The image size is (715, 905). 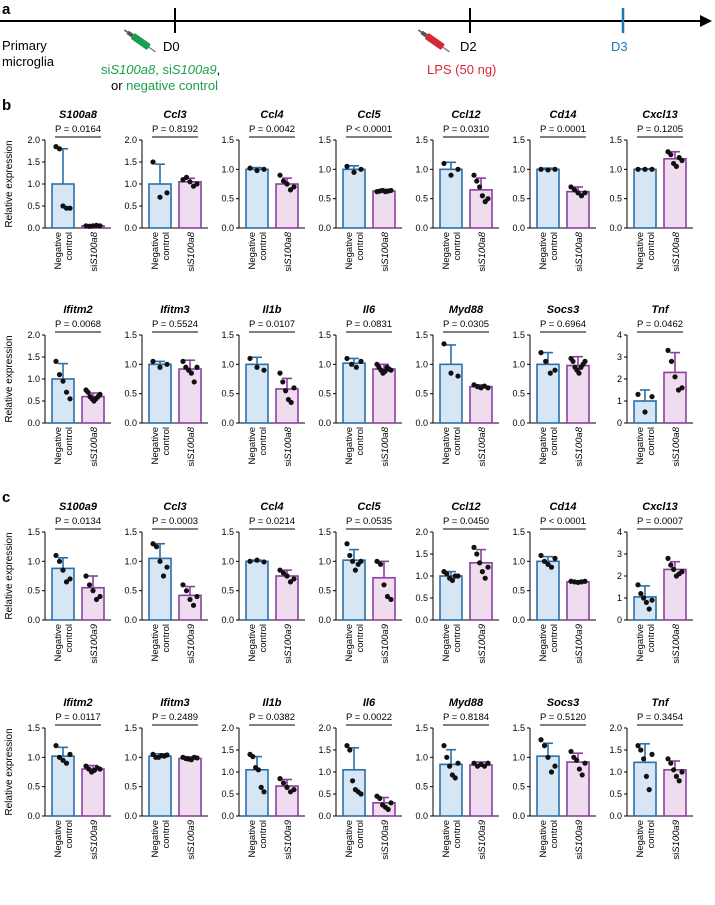 I want to click on p-value-label: P = 0.0535, so click(x=369, y=521).